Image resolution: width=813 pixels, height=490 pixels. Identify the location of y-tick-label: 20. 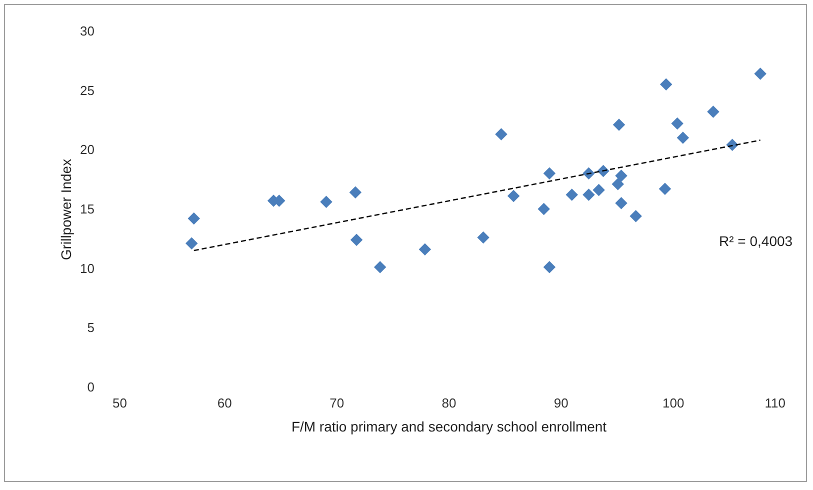
(87, 150).